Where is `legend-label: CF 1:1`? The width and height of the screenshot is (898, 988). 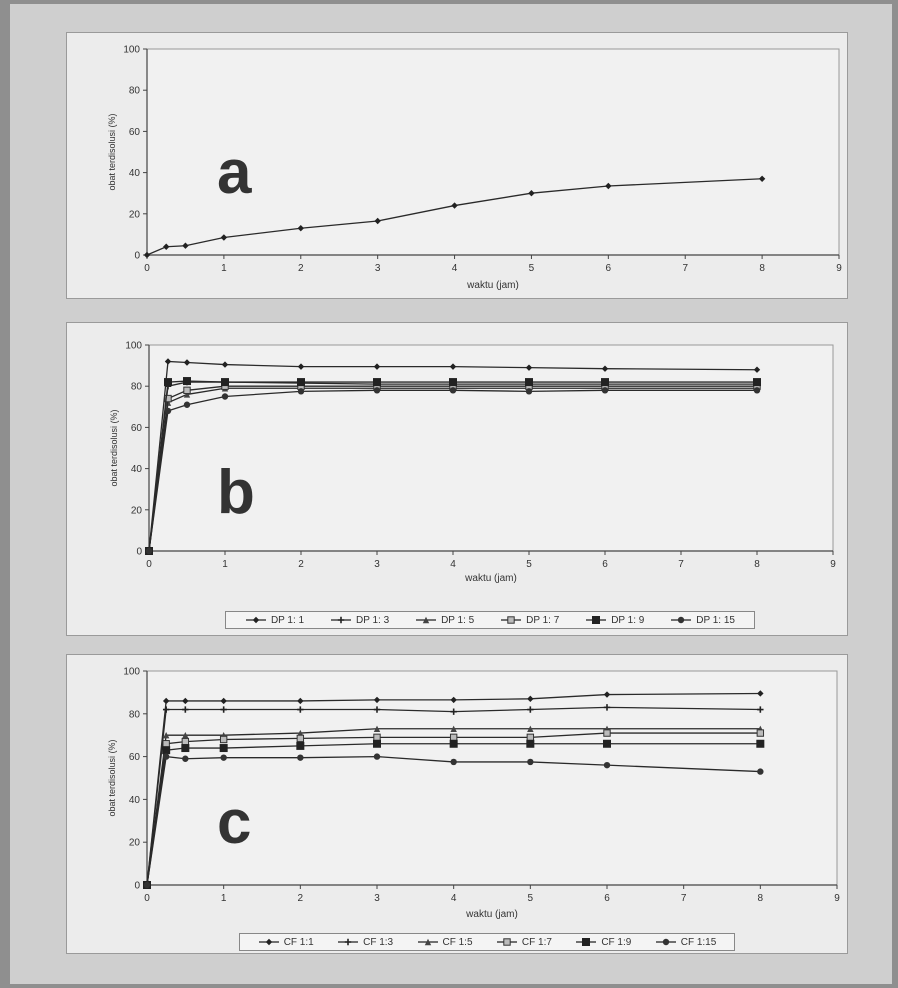 legend-label: CF 1:1 is located at coordinates (298, 942).